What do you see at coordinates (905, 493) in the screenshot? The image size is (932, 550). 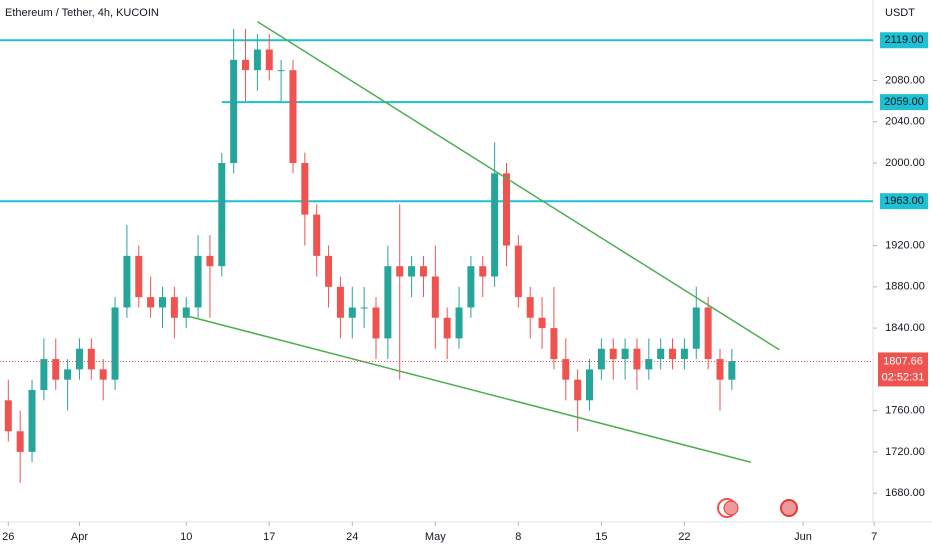 I see `y-tick-label: 1680.00` at bounding box center [905, 493].